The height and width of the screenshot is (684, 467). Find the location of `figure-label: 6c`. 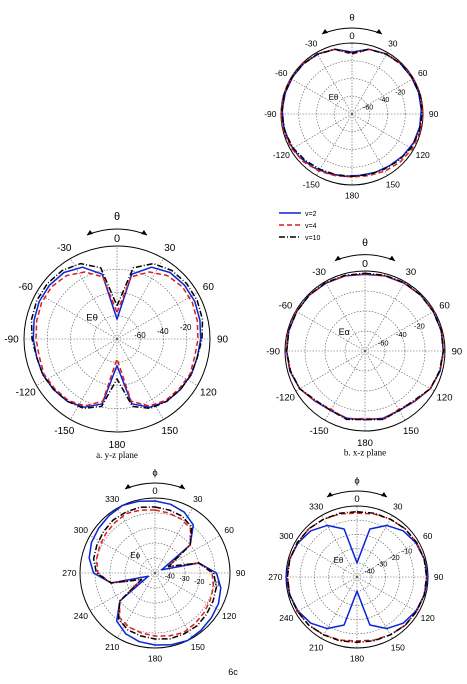

figure-label: 6c is located at coordinates (233, 672).